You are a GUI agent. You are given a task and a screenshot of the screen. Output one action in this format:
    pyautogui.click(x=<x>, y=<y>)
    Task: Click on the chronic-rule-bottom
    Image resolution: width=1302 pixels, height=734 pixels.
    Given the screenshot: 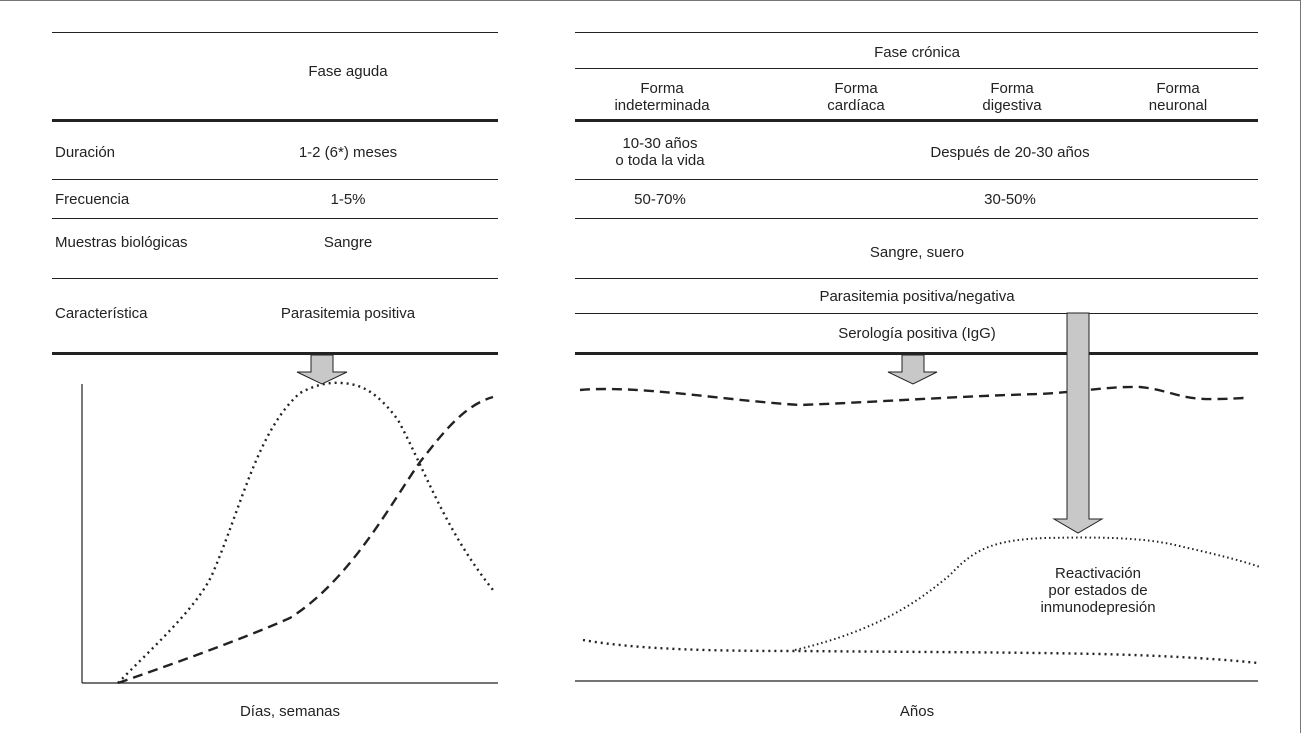 What is the action you would take?
    pyautogui.click(x=916, y=353)
    